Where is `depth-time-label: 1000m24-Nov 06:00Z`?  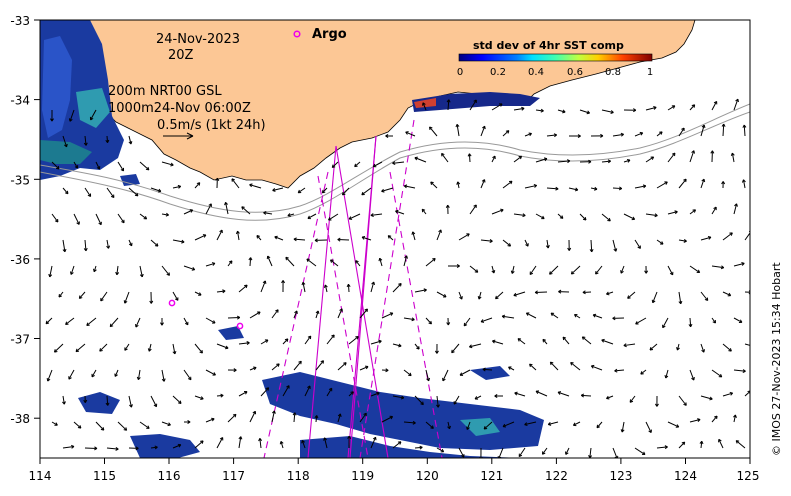 depth-time-label: 1000m24-Nov 06:00Z is located at coordinates (179, 108).